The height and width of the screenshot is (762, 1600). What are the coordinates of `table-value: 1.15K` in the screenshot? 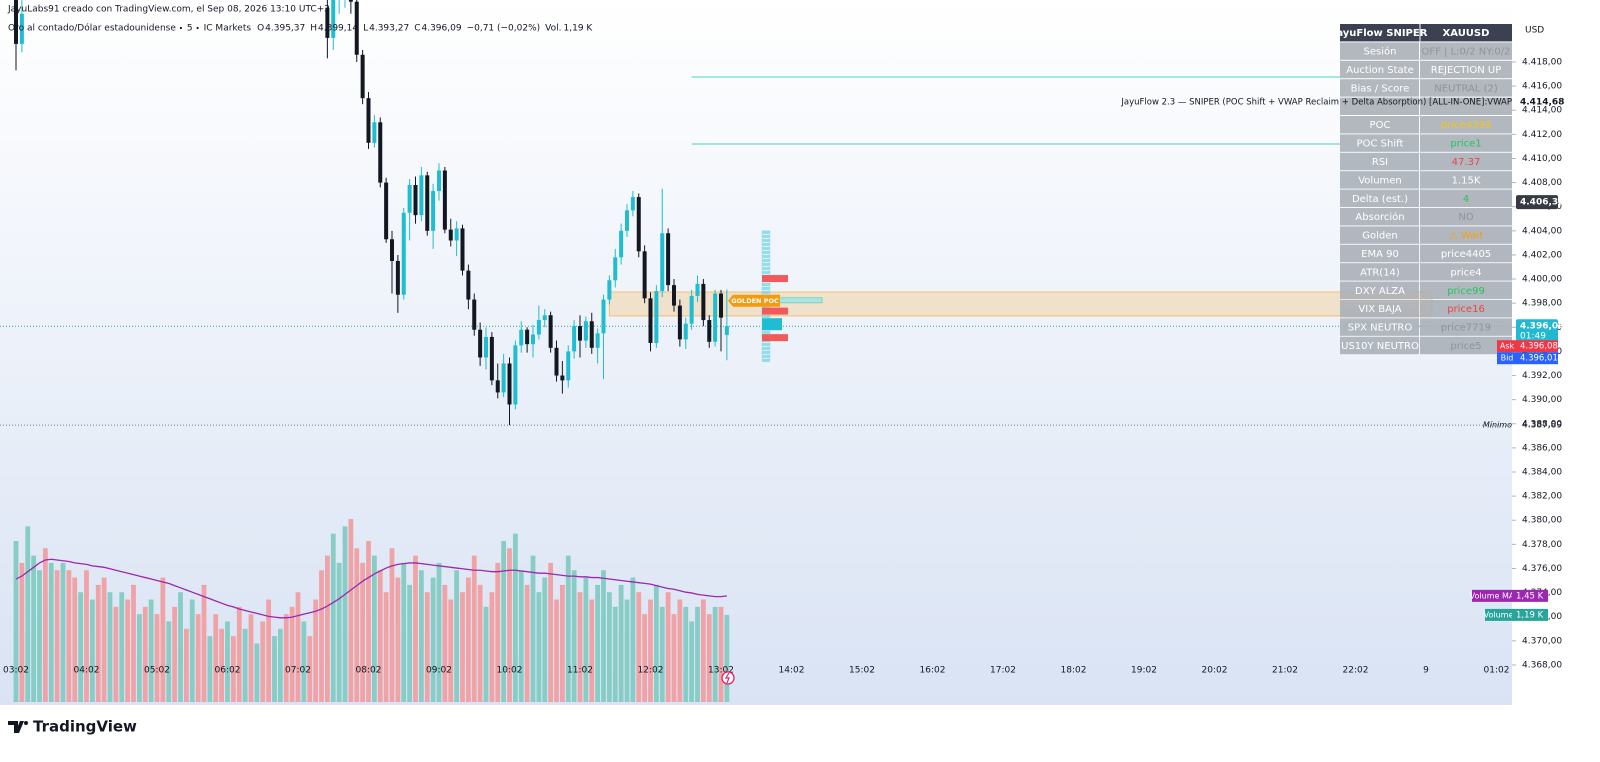 It's located at (1466, 180).